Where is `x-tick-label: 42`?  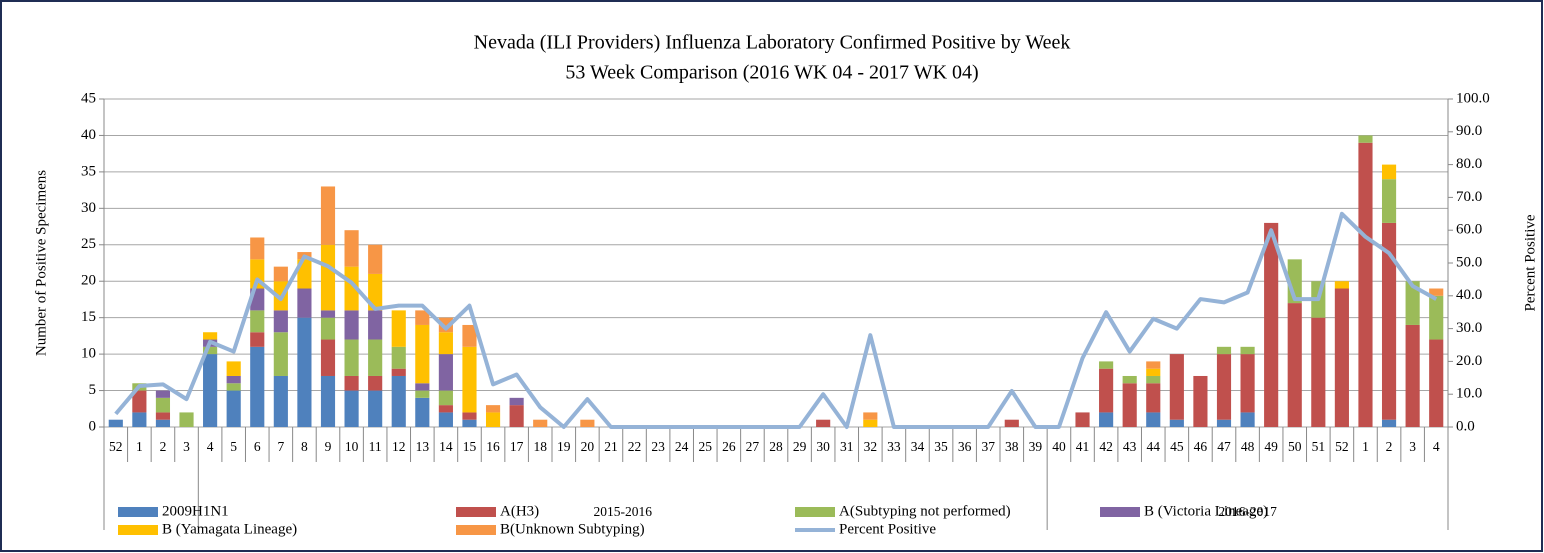
x-tick-label: 42 is located at coordinates (1106, 446).